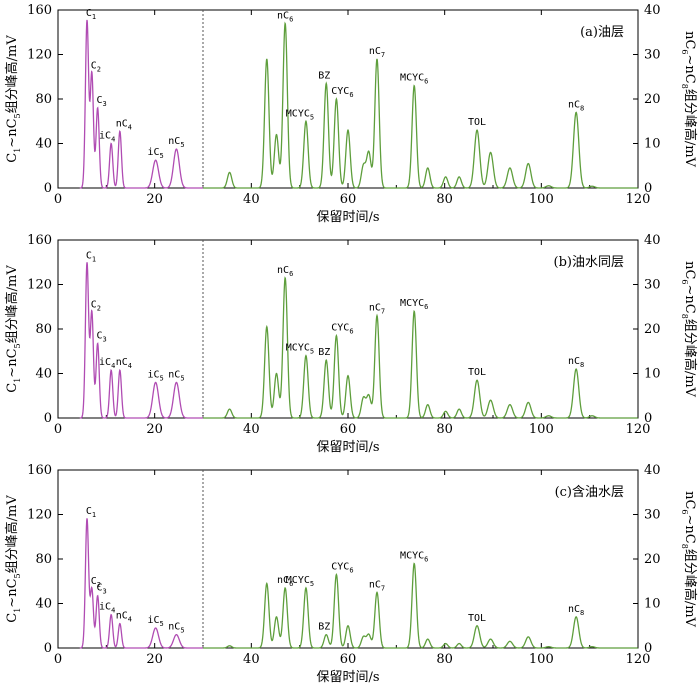 This screenshot has height=696, width=700. I want to click on y-left-tick-label: 0, so click(48, 188).